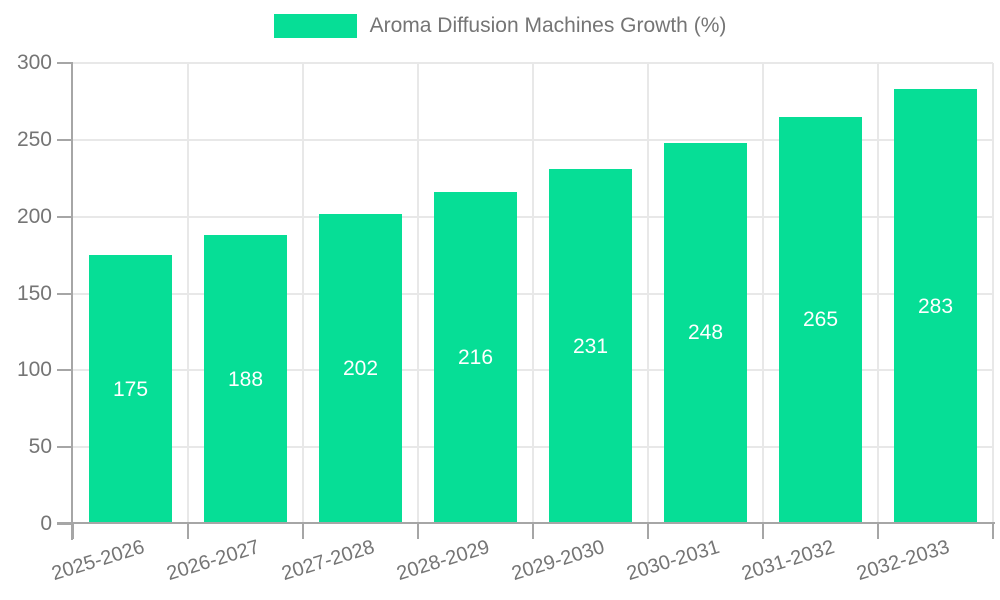 This screenshot has height=600, width=1000. Describe the element at coordinates (673, 561) in the screenshot. I see `x-category-label: 2030-2031` at that location.